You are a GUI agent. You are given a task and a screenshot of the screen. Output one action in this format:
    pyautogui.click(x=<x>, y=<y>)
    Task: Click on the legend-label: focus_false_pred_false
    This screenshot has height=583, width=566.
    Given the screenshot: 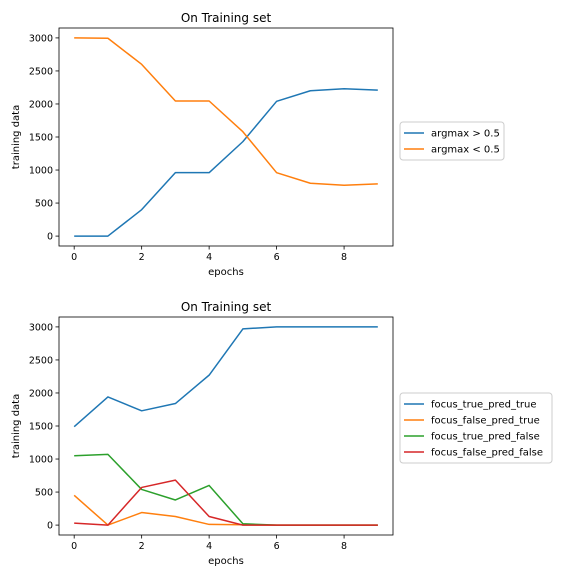 What is the action you would take?
    pyautogui.click(x=487, y=453)
    